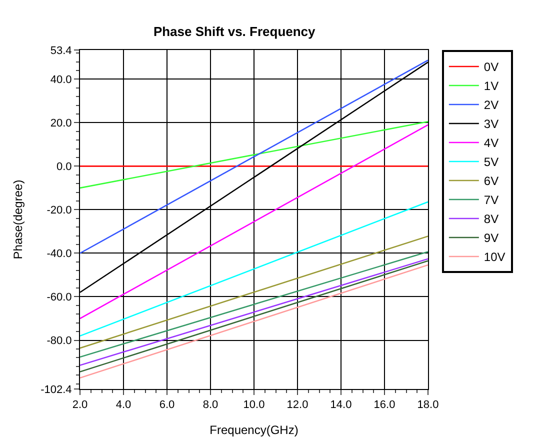 Image resolution: width=558 pixels, height=447 pixels. What do you see at coordinates (17, 220) in the screenshot?
I see `y-axis-title: Phase(degree)` at bounding box center [17, 220].